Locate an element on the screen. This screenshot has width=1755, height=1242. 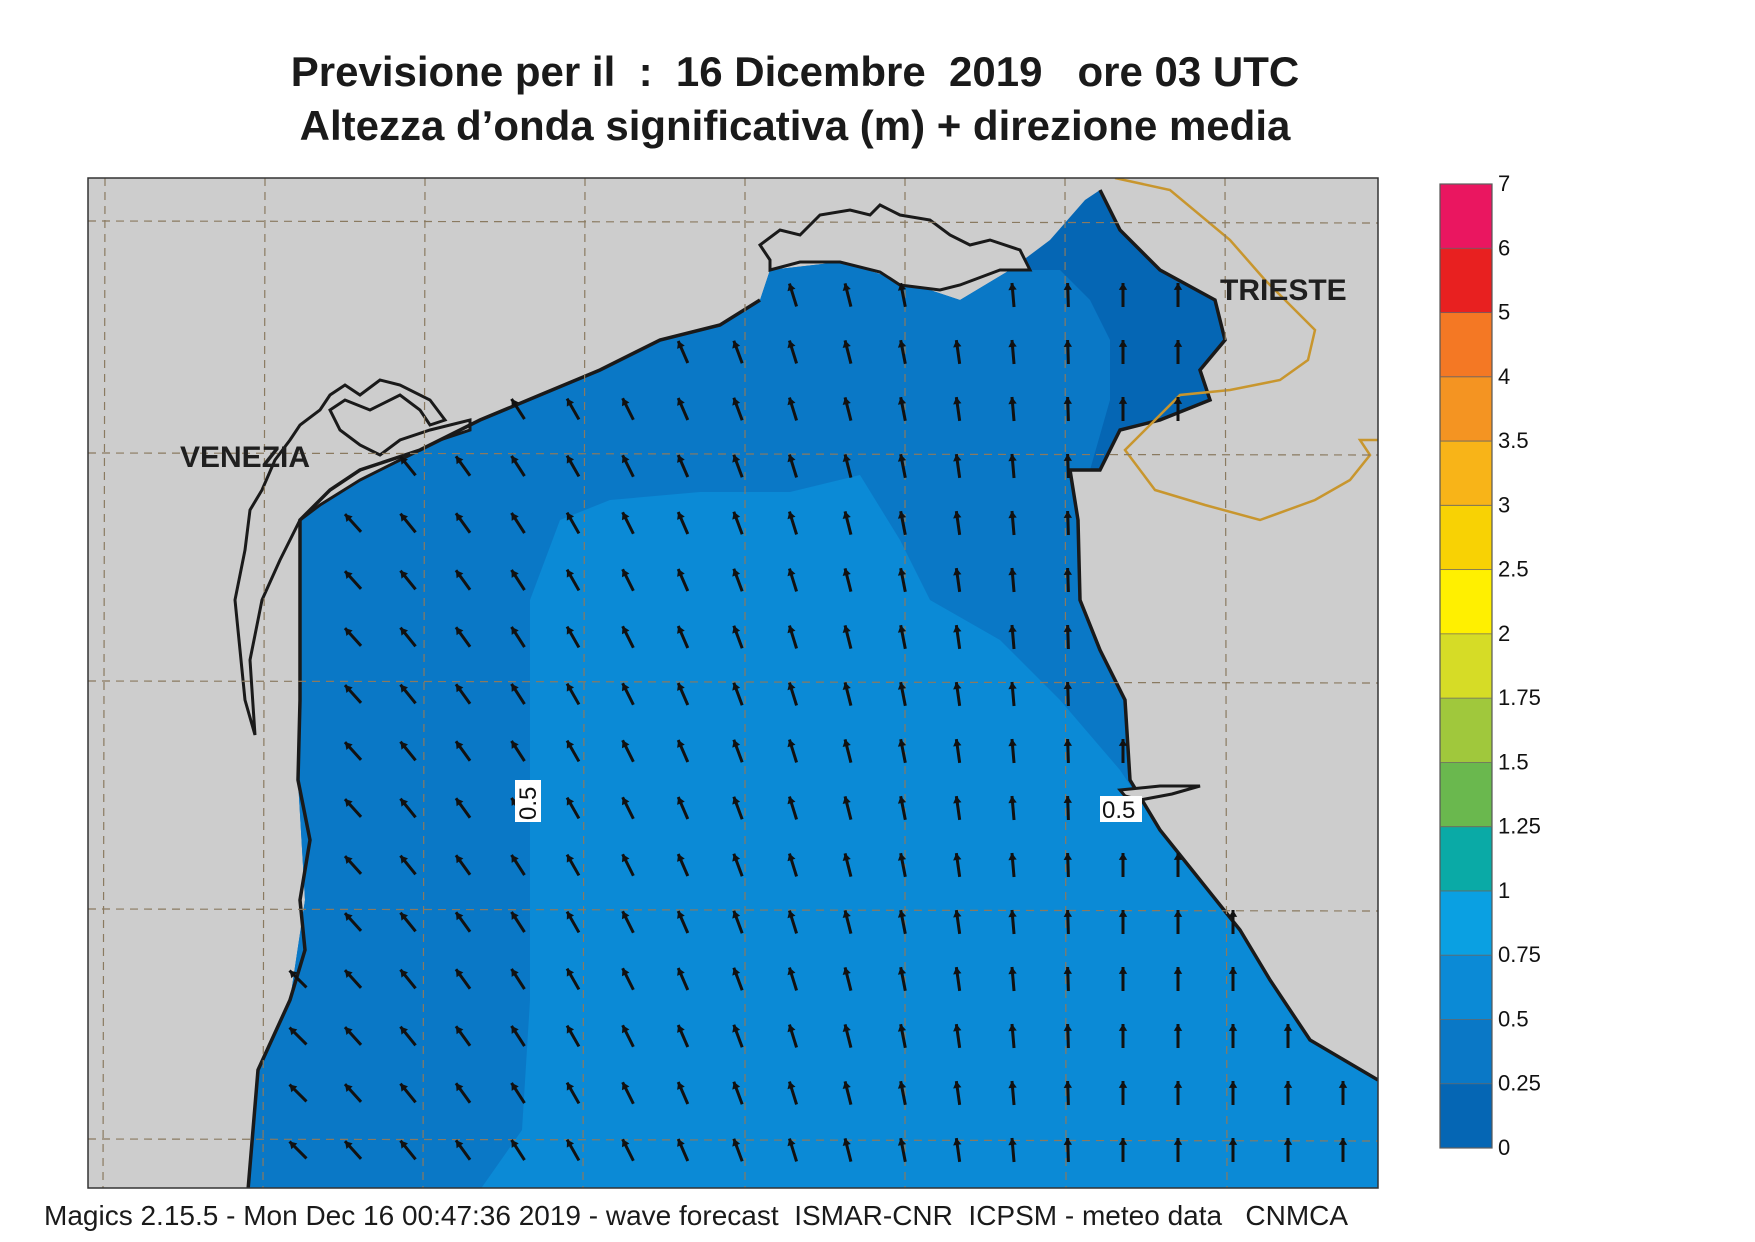
legend-tick-label: 0.75 is located at coordinates (1519, 954).